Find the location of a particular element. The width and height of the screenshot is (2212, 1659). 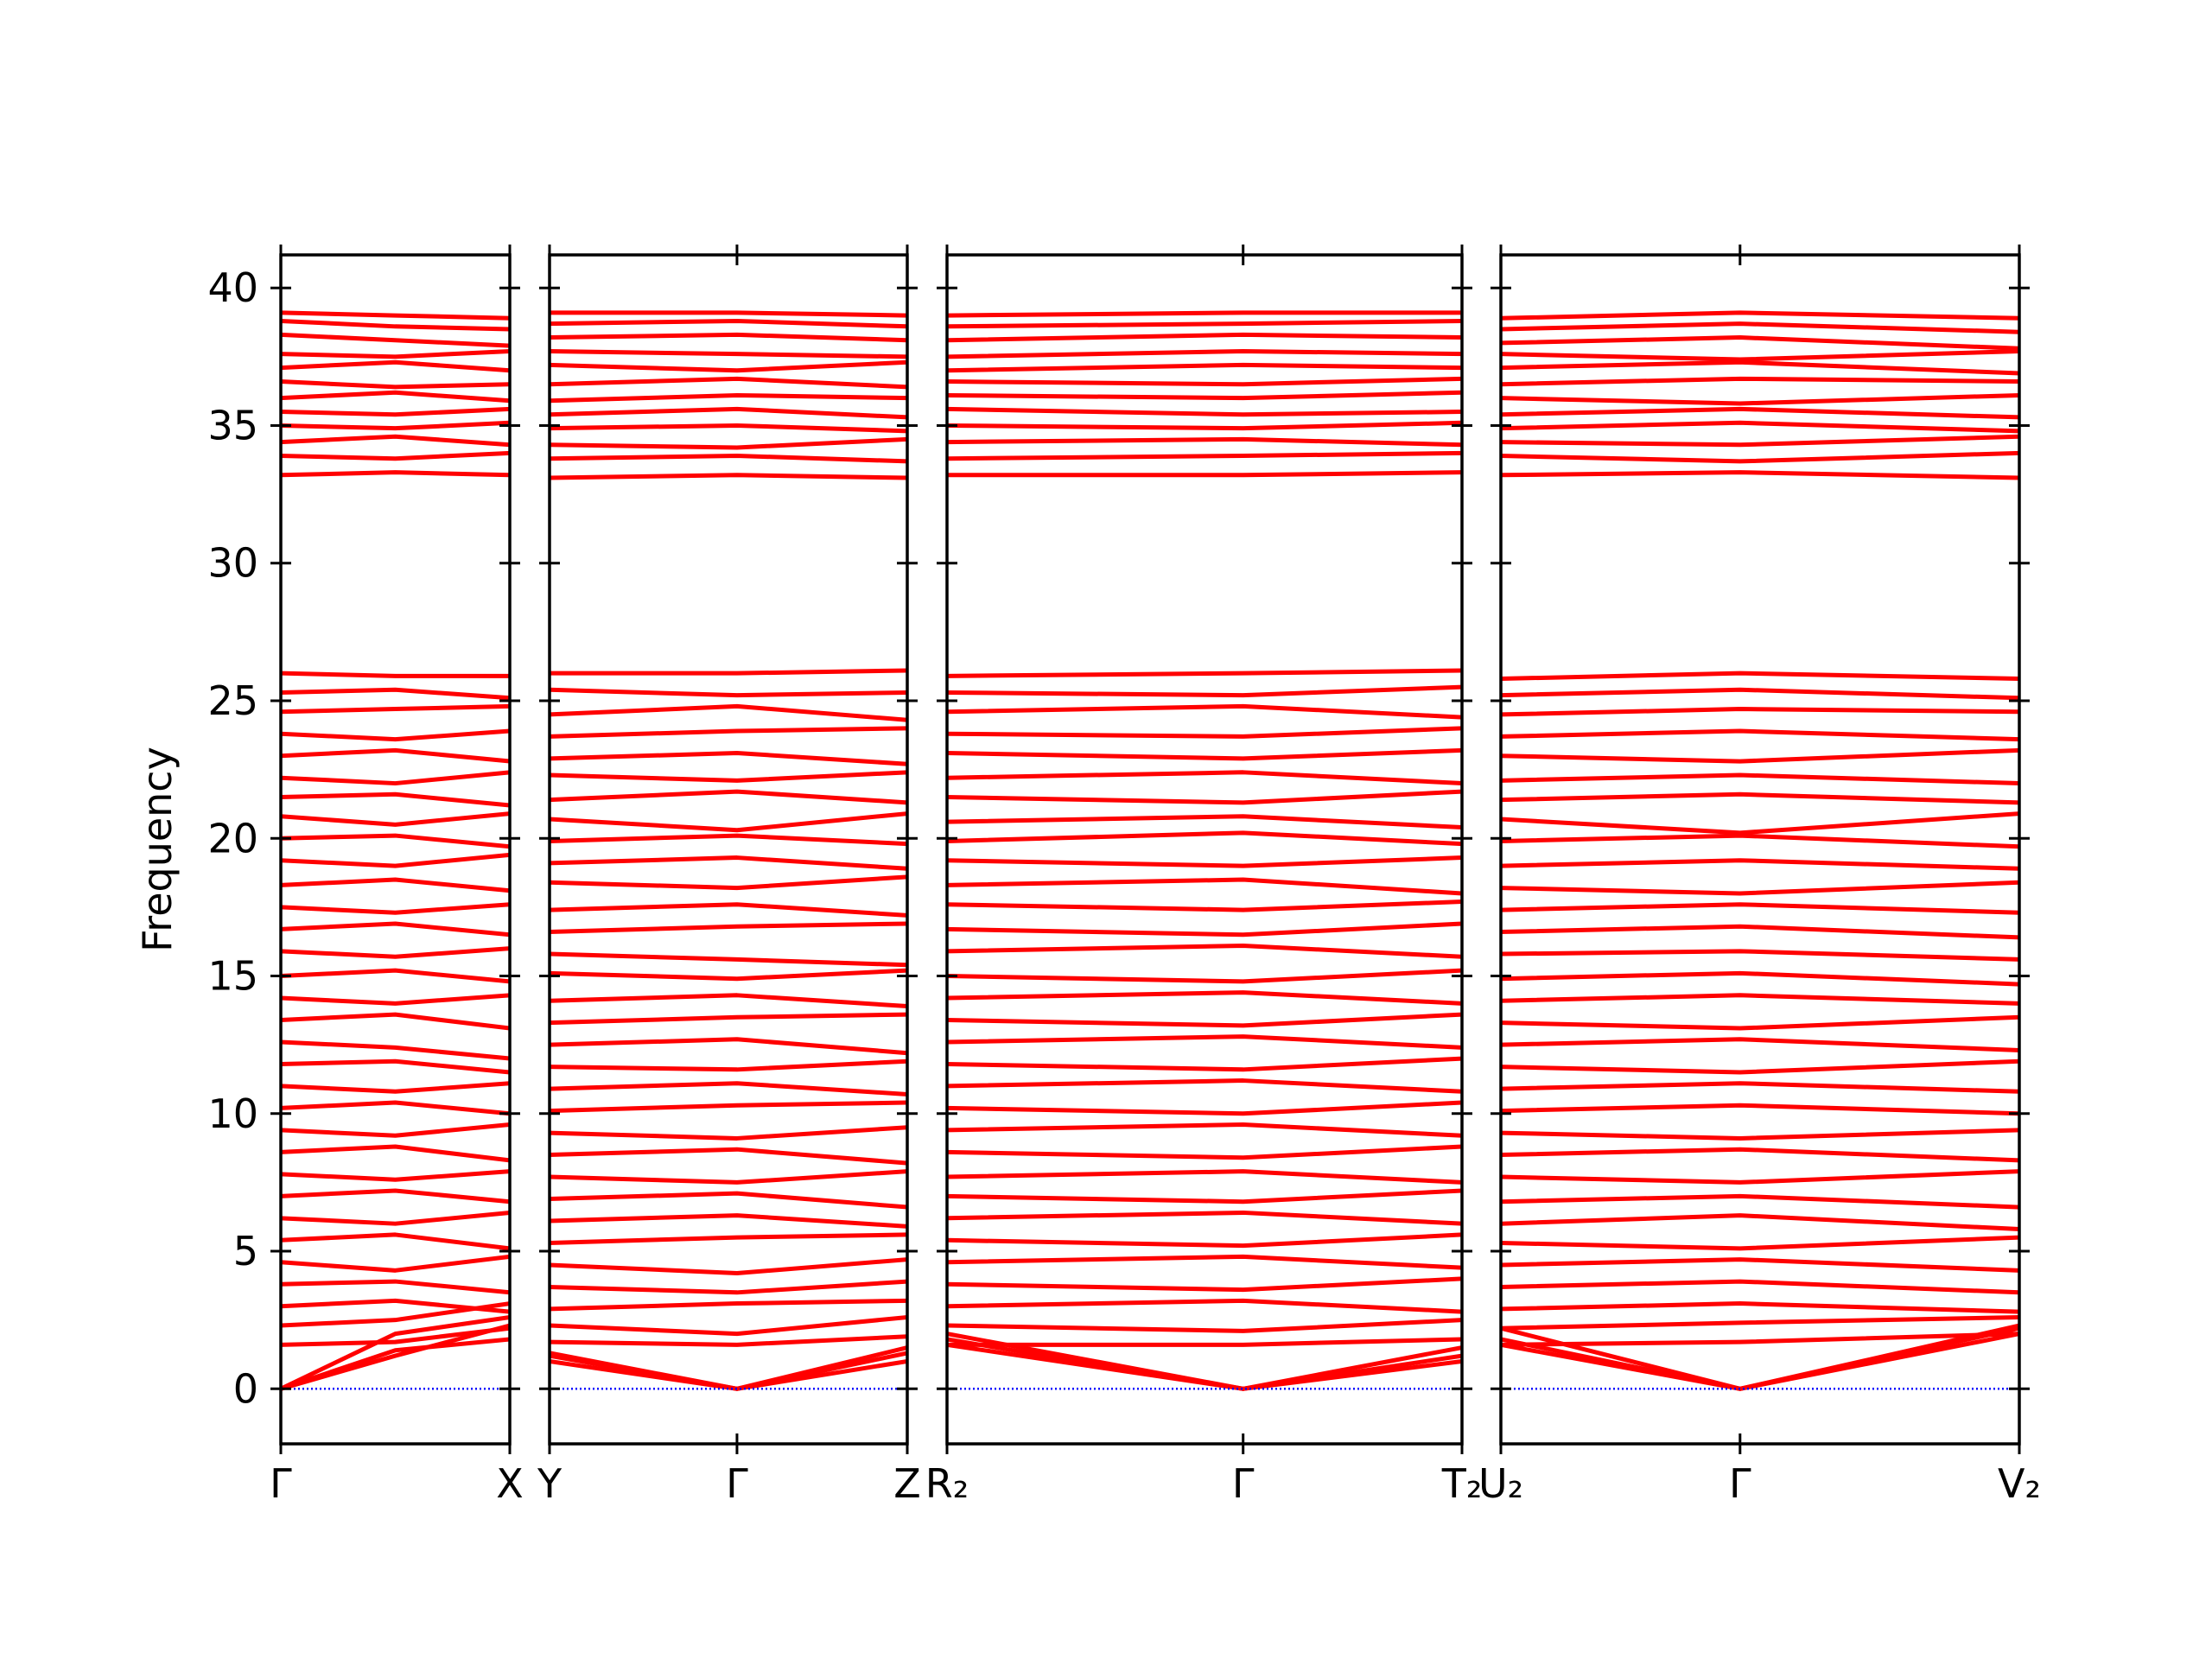

x-tick-label: X is located at coordinates (510, 1483).